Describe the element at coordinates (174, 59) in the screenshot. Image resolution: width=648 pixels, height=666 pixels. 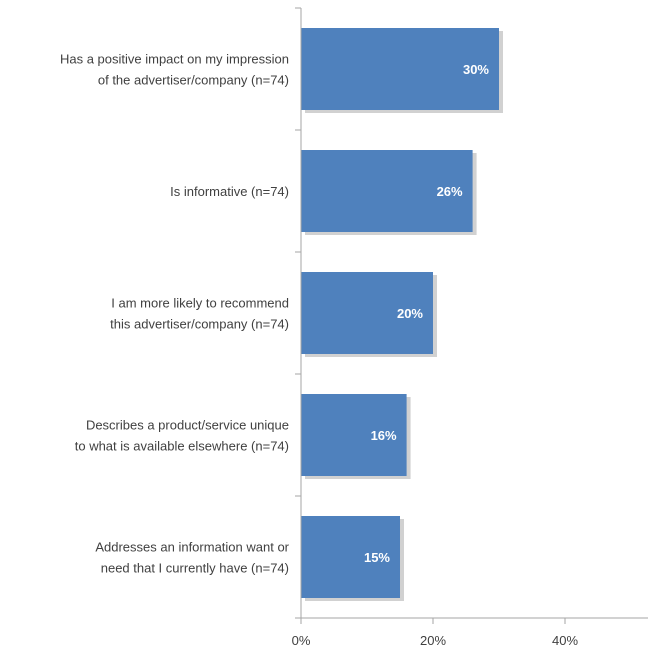
I see `category-label: Has a positive impact on my impression` at that location.